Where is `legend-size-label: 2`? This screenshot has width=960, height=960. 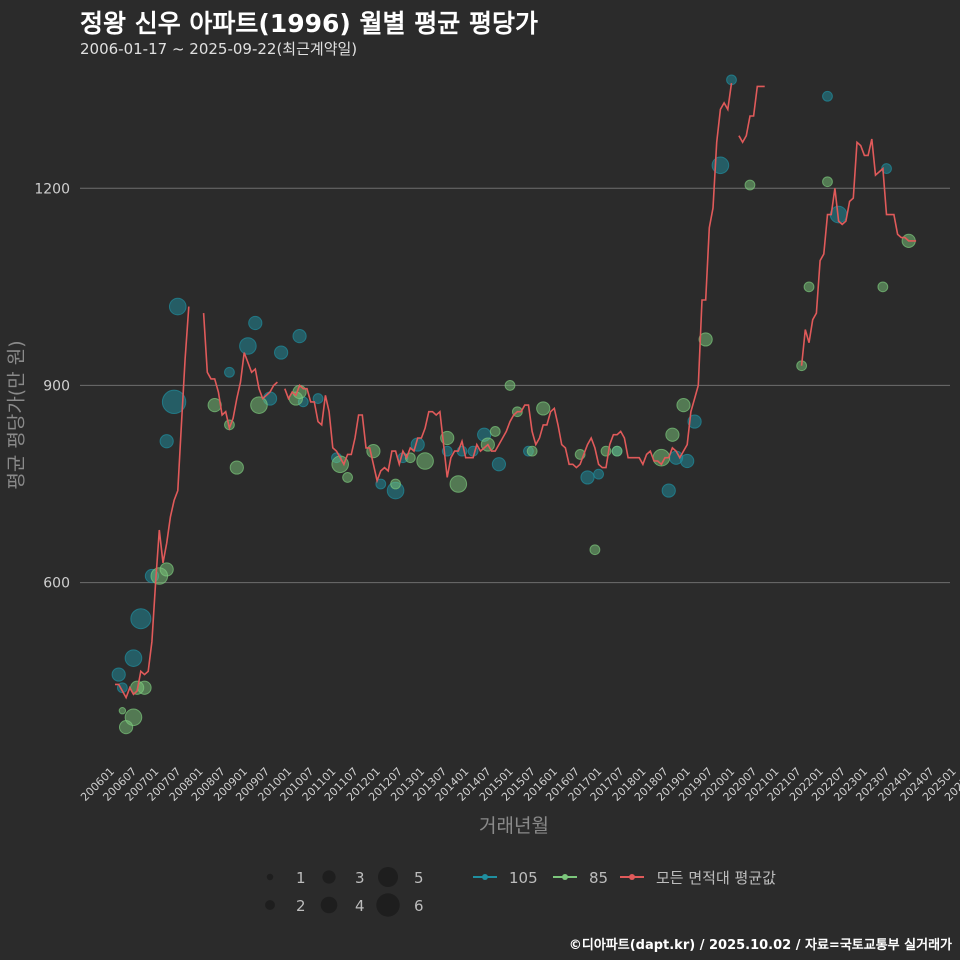 legend-size-label: 2 is located at coordinates (301, 906).